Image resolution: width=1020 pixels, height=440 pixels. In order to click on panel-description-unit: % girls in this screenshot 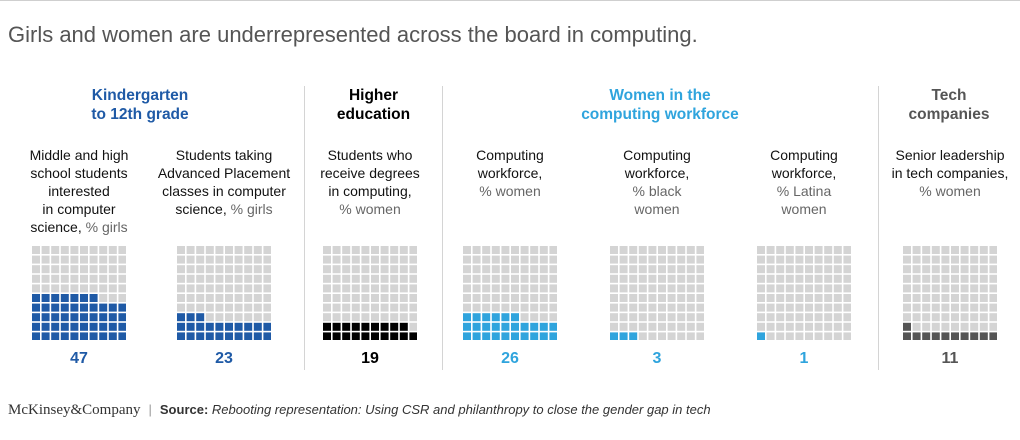, I will do `click(249, 209)`.